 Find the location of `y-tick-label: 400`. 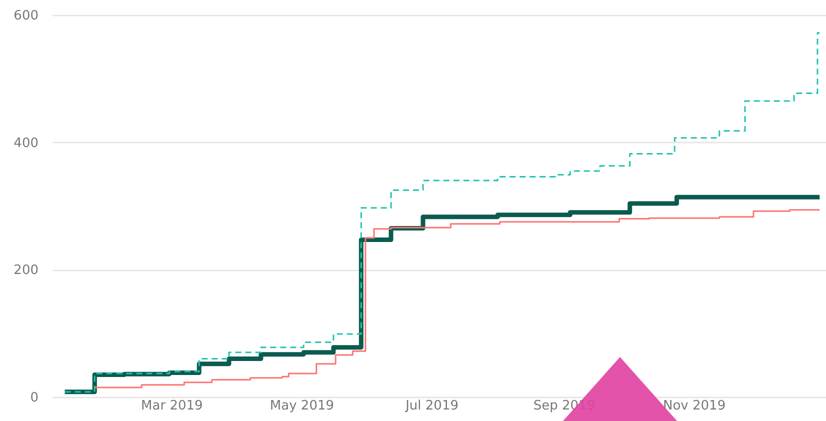

y-tick-label: 400 is located at coordinates (26, 143).